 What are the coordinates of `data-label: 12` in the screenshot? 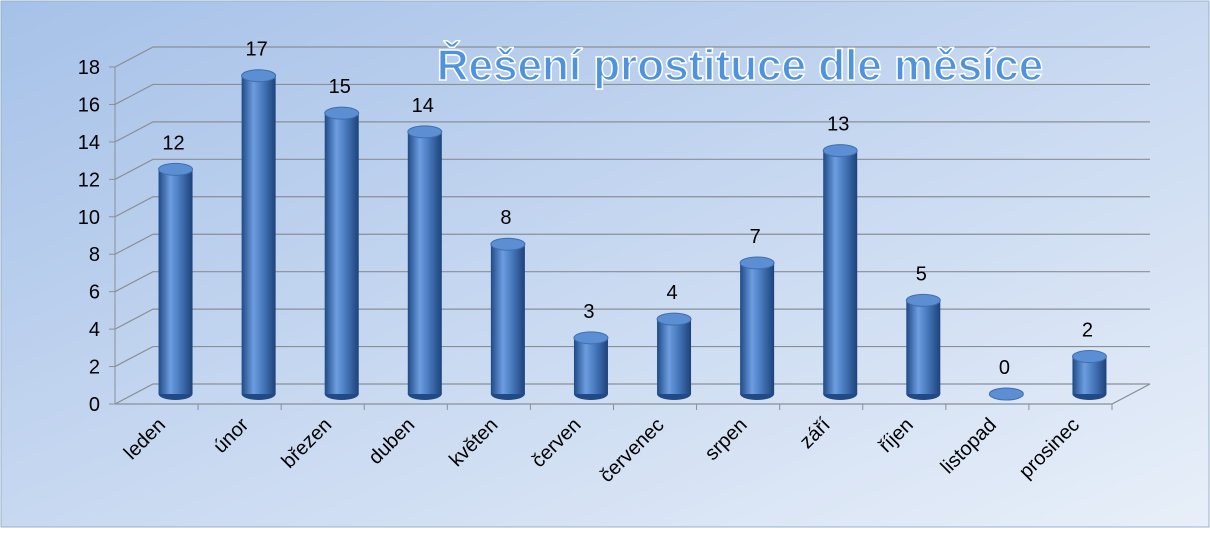 It's located at (173, 143).